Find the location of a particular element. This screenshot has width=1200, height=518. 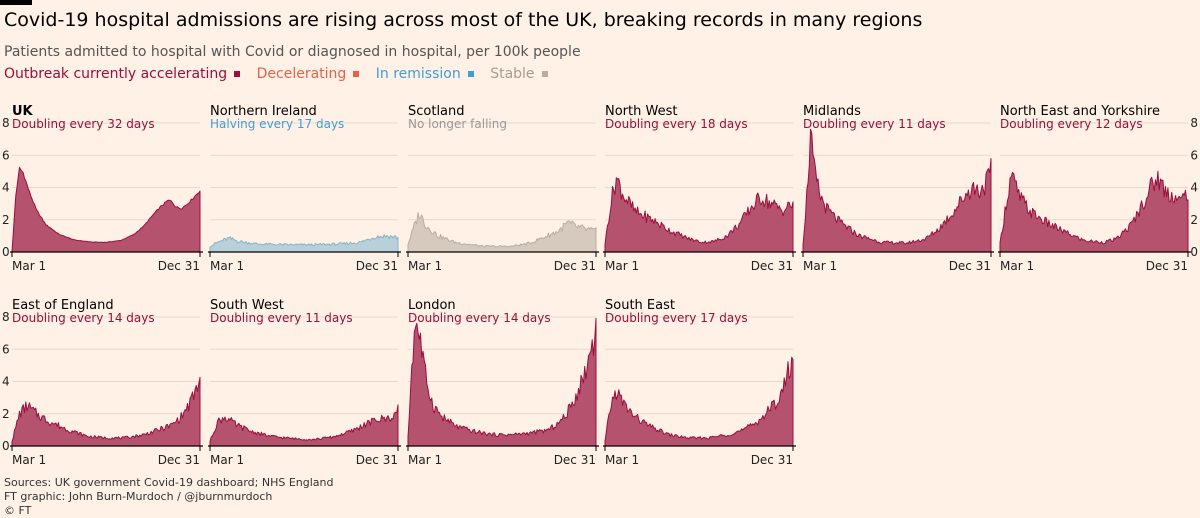

panel-title: South East is located at coordinates (640, 305).